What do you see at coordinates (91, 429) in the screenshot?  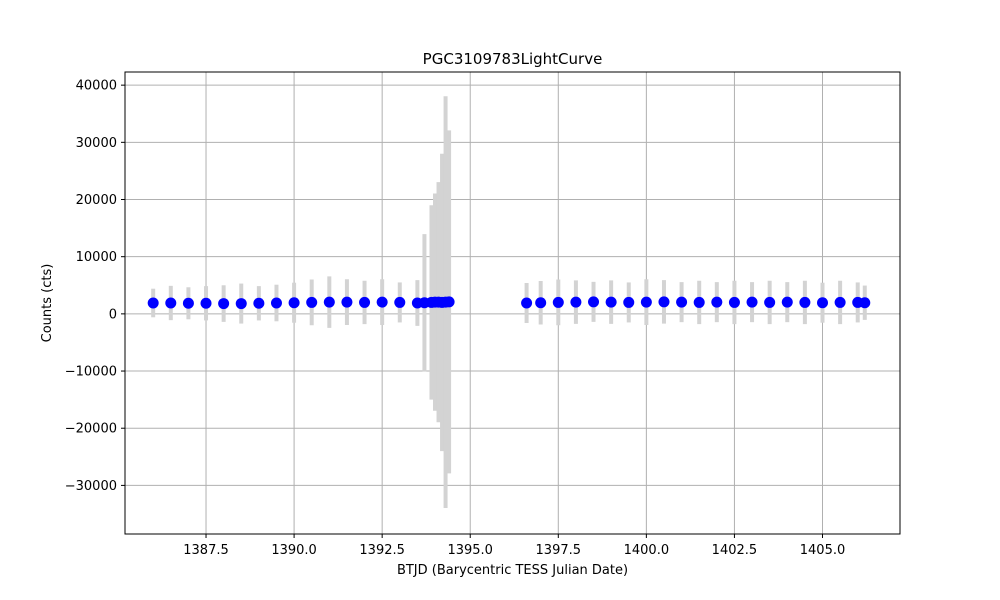 I see `y-tick-label: −20000` at bounding box center [91, 429].